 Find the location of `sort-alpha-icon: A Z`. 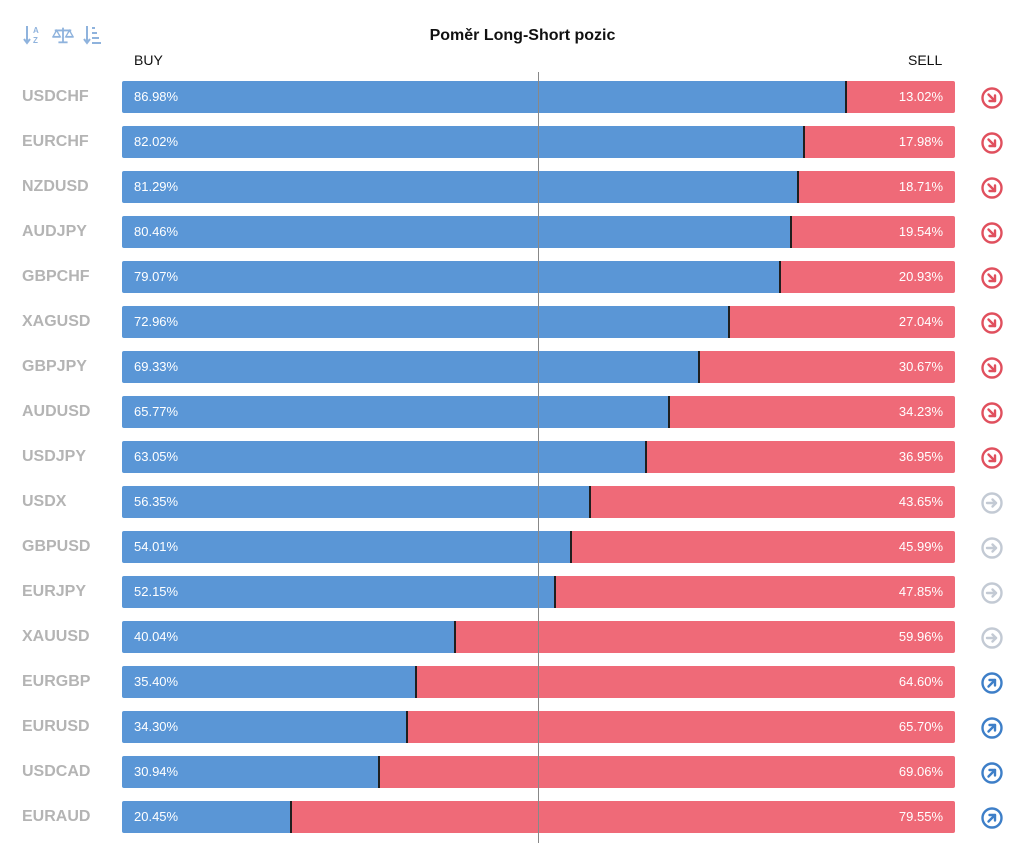

sort-alpha-icon: A Z is located at coordinates (33, 35).